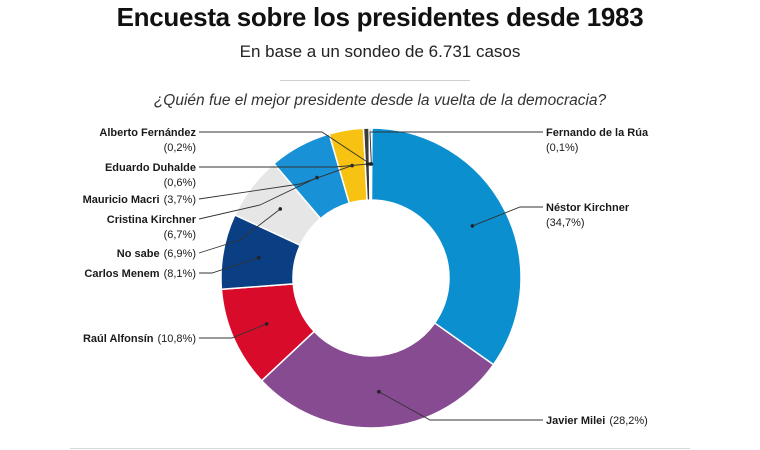 Image resolution: width=760 pixels, height=450 pixels. Describe the element at coordinates (266, 324) in the screenshot. I see `leader-dot-alfonsin` at that location.